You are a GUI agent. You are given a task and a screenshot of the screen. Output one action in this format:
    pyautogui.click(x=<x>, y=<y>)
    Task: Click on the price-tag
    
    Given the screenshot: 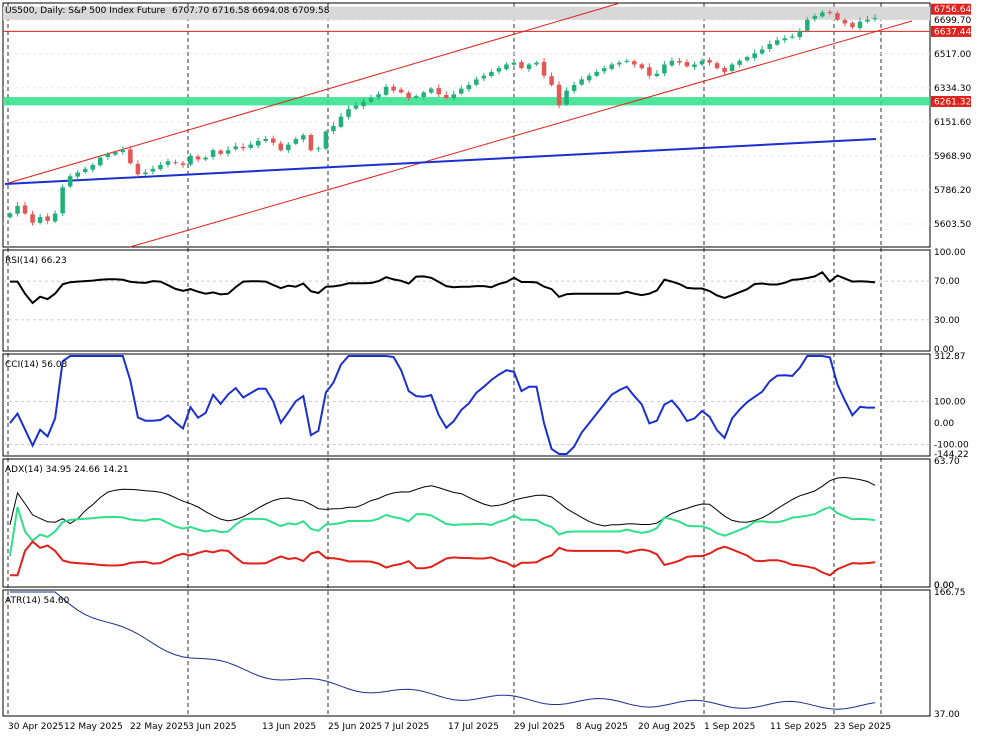 What is the action you would take?
    pyautogui.click(x=951, y=31)
    